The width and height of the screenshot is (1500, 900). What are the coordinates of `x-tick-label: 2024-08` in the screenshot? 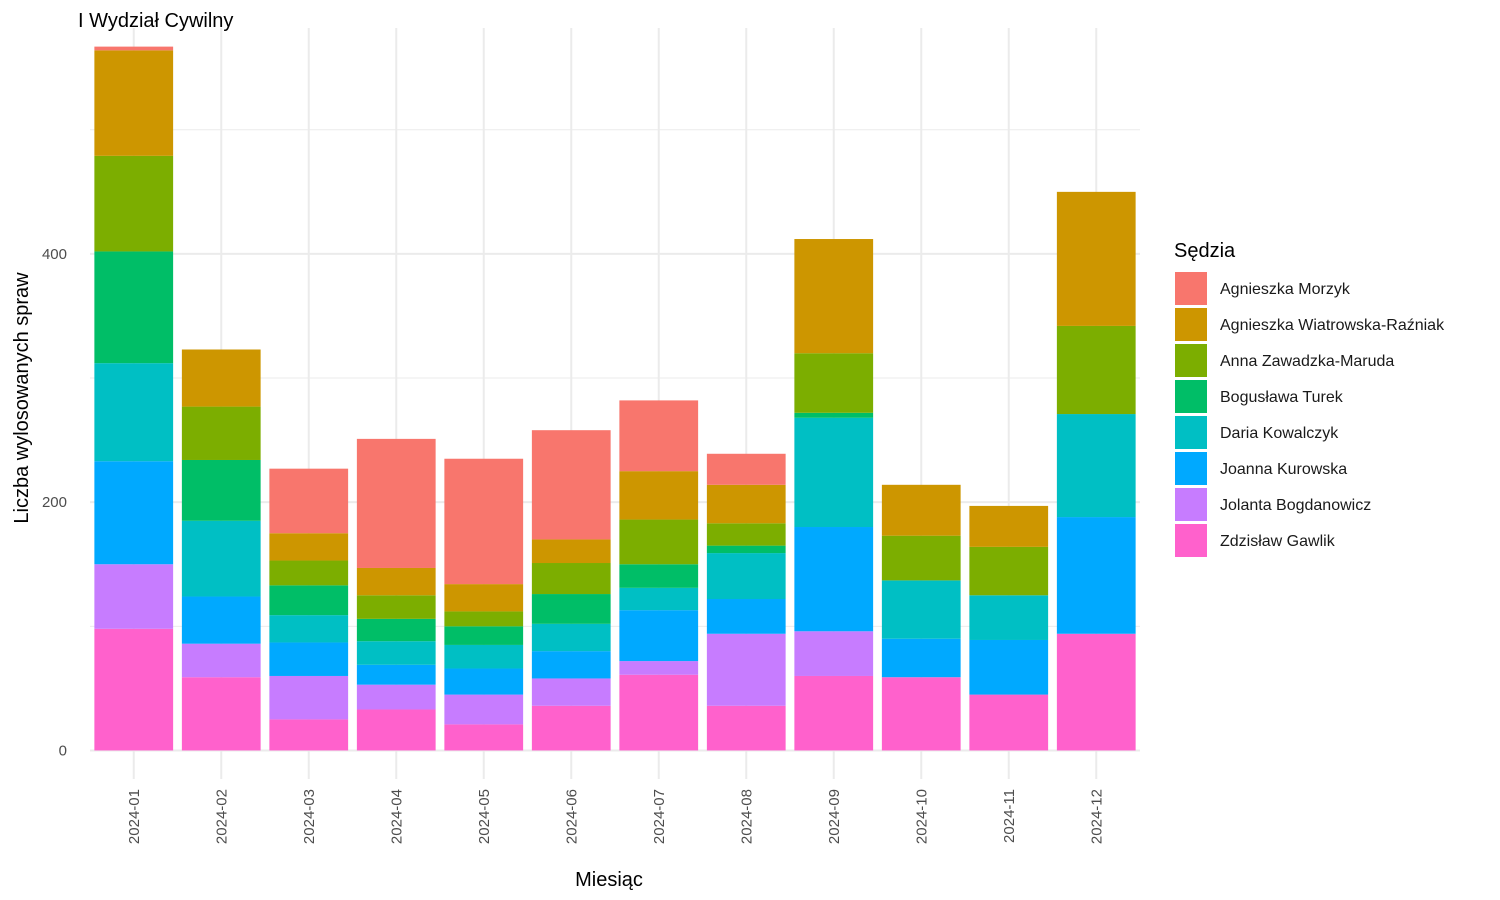 It's located at (746, 816).